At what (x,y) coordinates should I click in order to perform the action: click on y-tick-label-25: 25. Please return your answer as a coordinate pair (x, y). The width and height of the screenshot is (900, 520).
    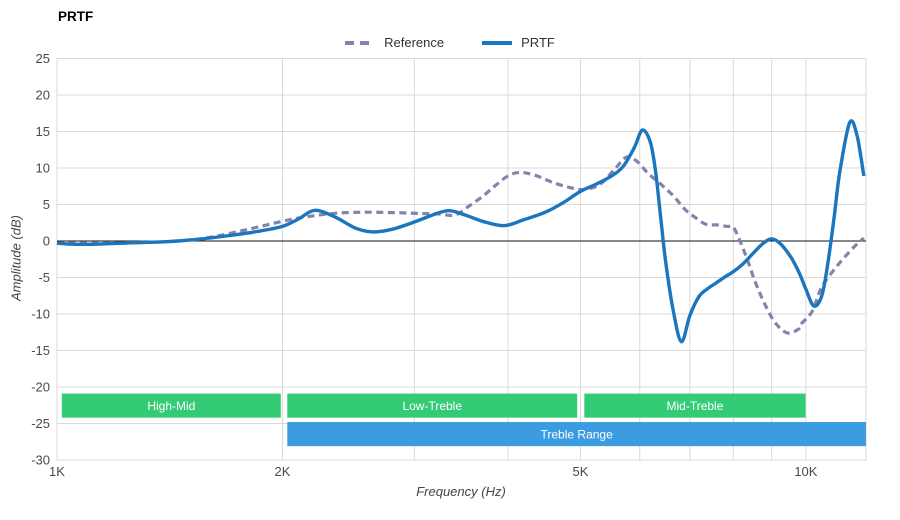
    Looking at the image, I should click on (43, 58).